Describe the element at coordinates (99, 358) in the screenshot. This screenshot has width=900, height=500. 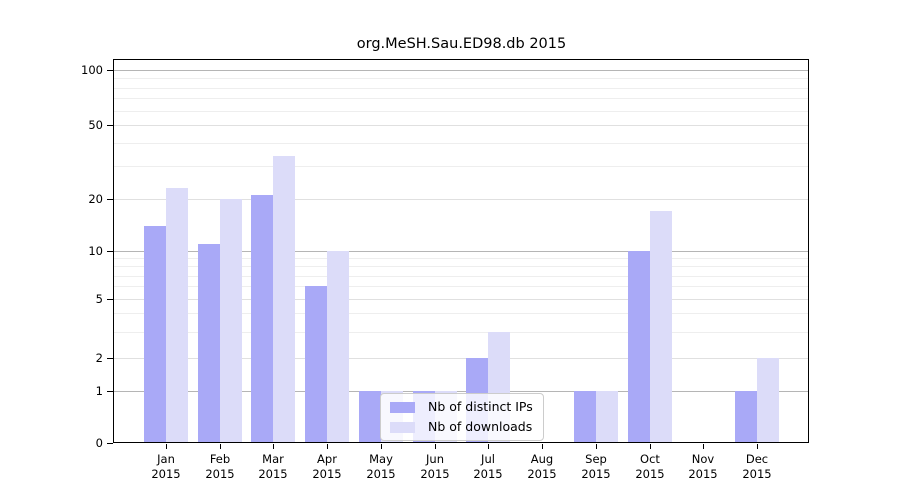
I see `y-tick-label-2: 2` at that location.